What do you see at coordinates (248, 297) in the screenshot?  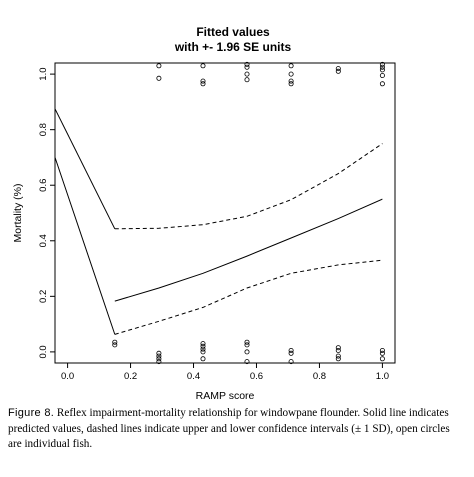 I see `series-line-lower` at bounding box center [248, 297].